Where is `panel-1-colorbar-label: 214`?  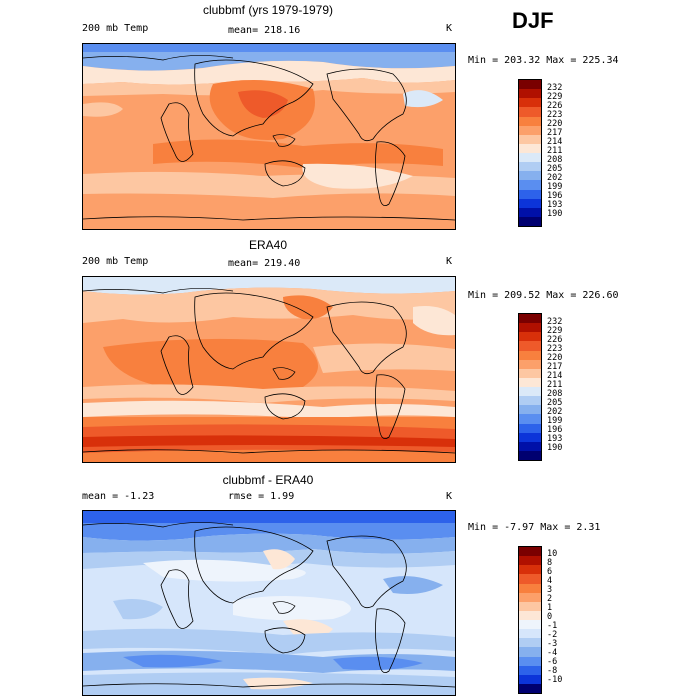 panel-1-colorbar-label: 214 is located at coordinates (555, 142).